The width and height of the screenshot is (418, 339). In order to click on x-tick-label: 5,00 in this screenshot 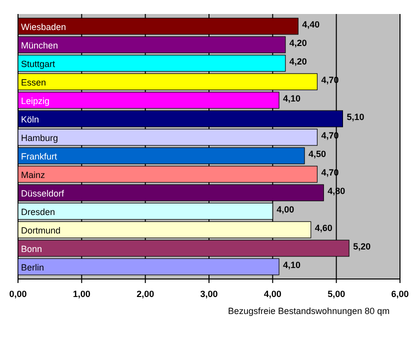, I will do `click(337, 294)`.